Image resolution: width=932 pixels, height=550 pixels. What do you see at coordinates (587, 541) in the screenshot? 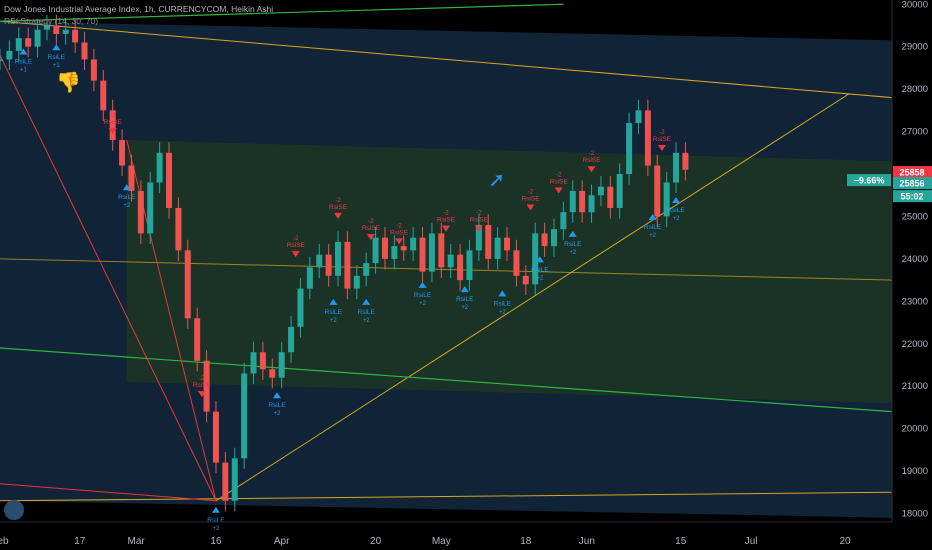
I see `x-tick-jun-8: Jun` at bounding box center [587, 541].